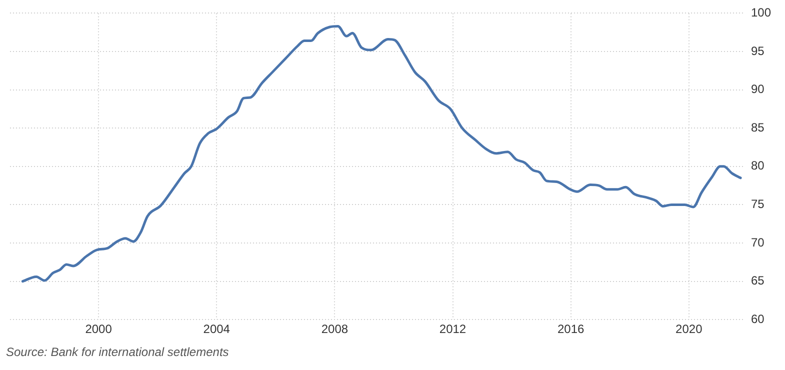 Image resolution: width=785 pixels, height=370 pixels. What do you see at coordinates (216, 329) in the screenshot?
I see `x-tick-label: 2004` at bounding box center [216, 329].